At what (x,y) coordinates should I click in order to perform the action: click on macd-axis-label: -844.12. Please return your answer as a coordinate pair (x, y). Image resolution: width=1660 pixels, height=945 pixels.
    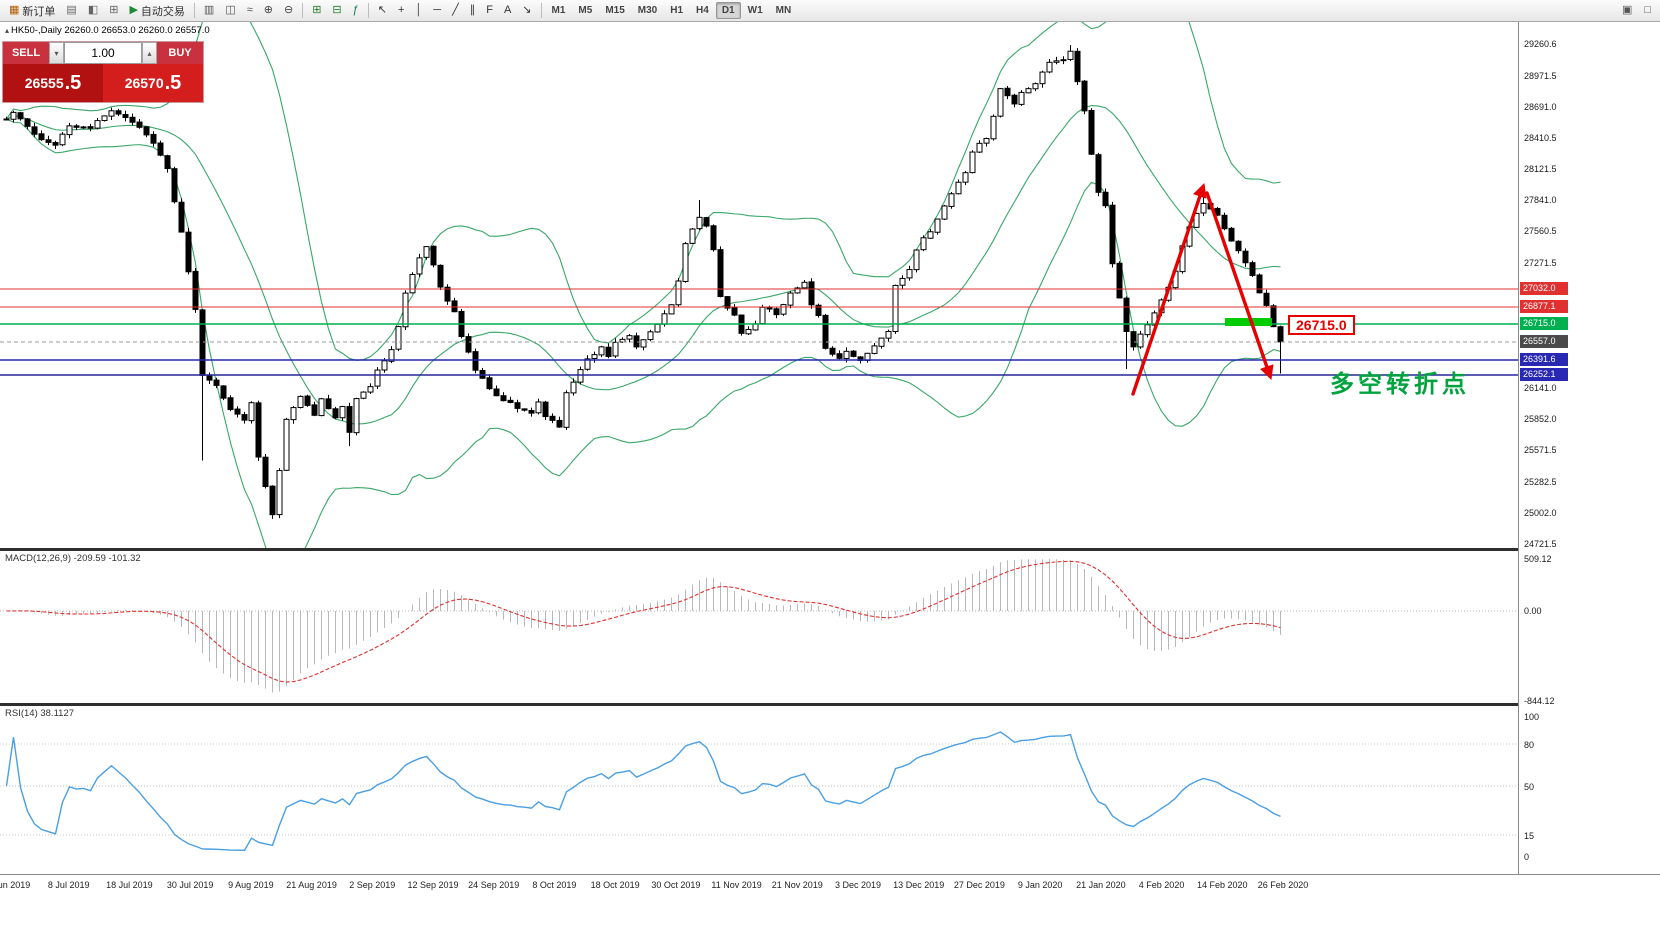
    Looking at the image, I should click on (1539, 701).